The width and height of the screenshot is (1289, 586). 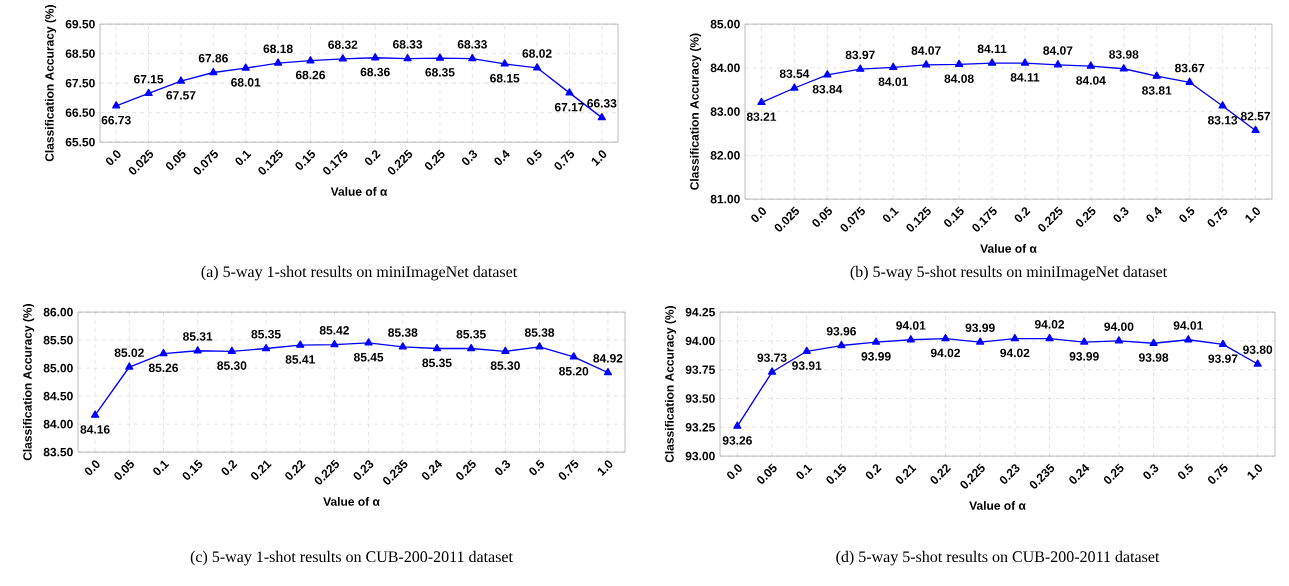 I want to click on data-label: 85.02, so click(x=129, y=352).